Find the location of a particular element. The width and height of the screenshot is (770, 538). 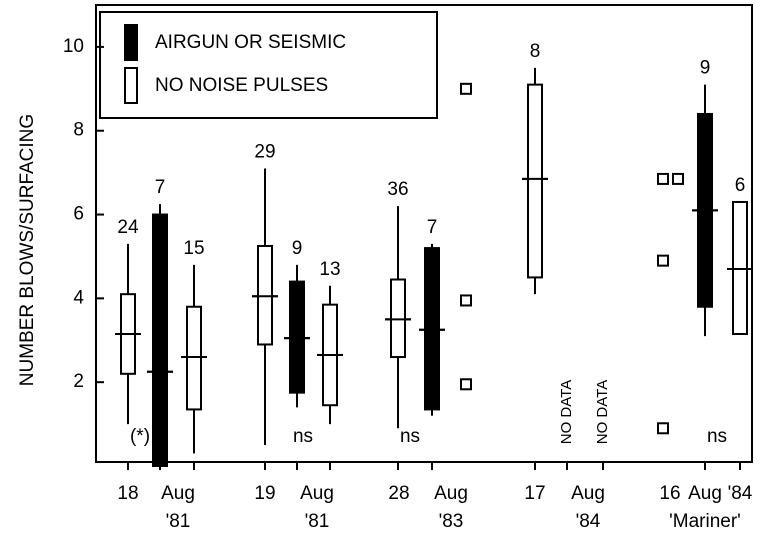

sample-size: 24 is located at coordinates (128, 227).